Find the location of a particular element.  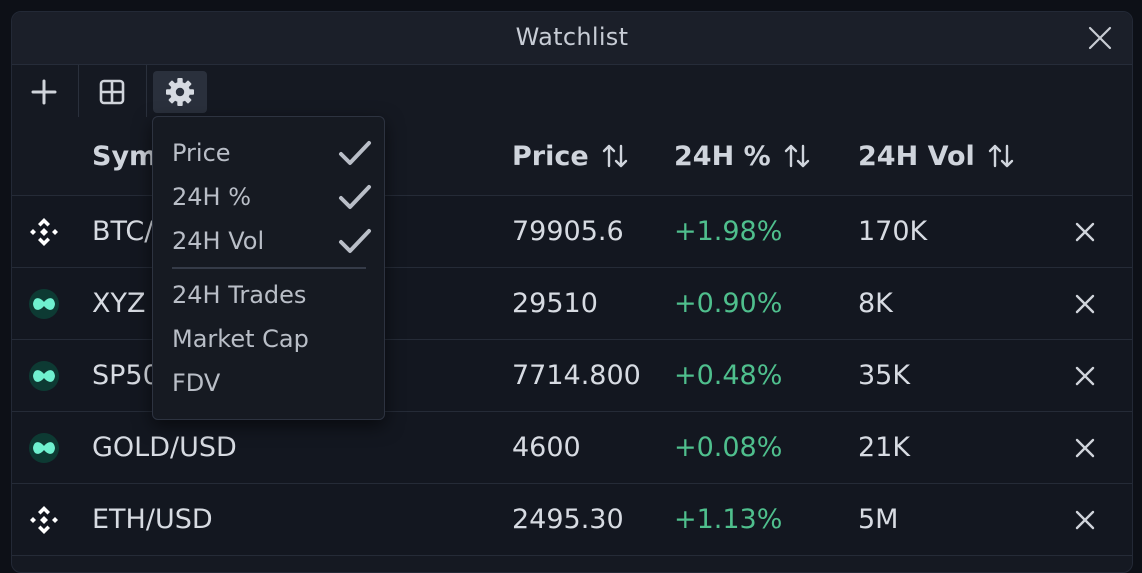

gear-icon is located at coordinates (180, 92).